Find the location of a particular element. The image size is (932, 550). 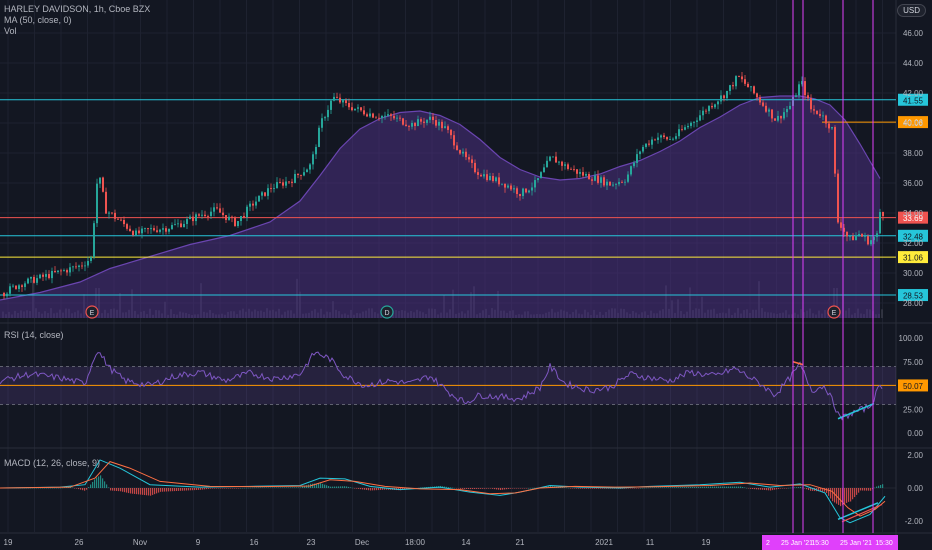

ma-legend: MA (50, close, 0) is located at coordinates (38, 20).